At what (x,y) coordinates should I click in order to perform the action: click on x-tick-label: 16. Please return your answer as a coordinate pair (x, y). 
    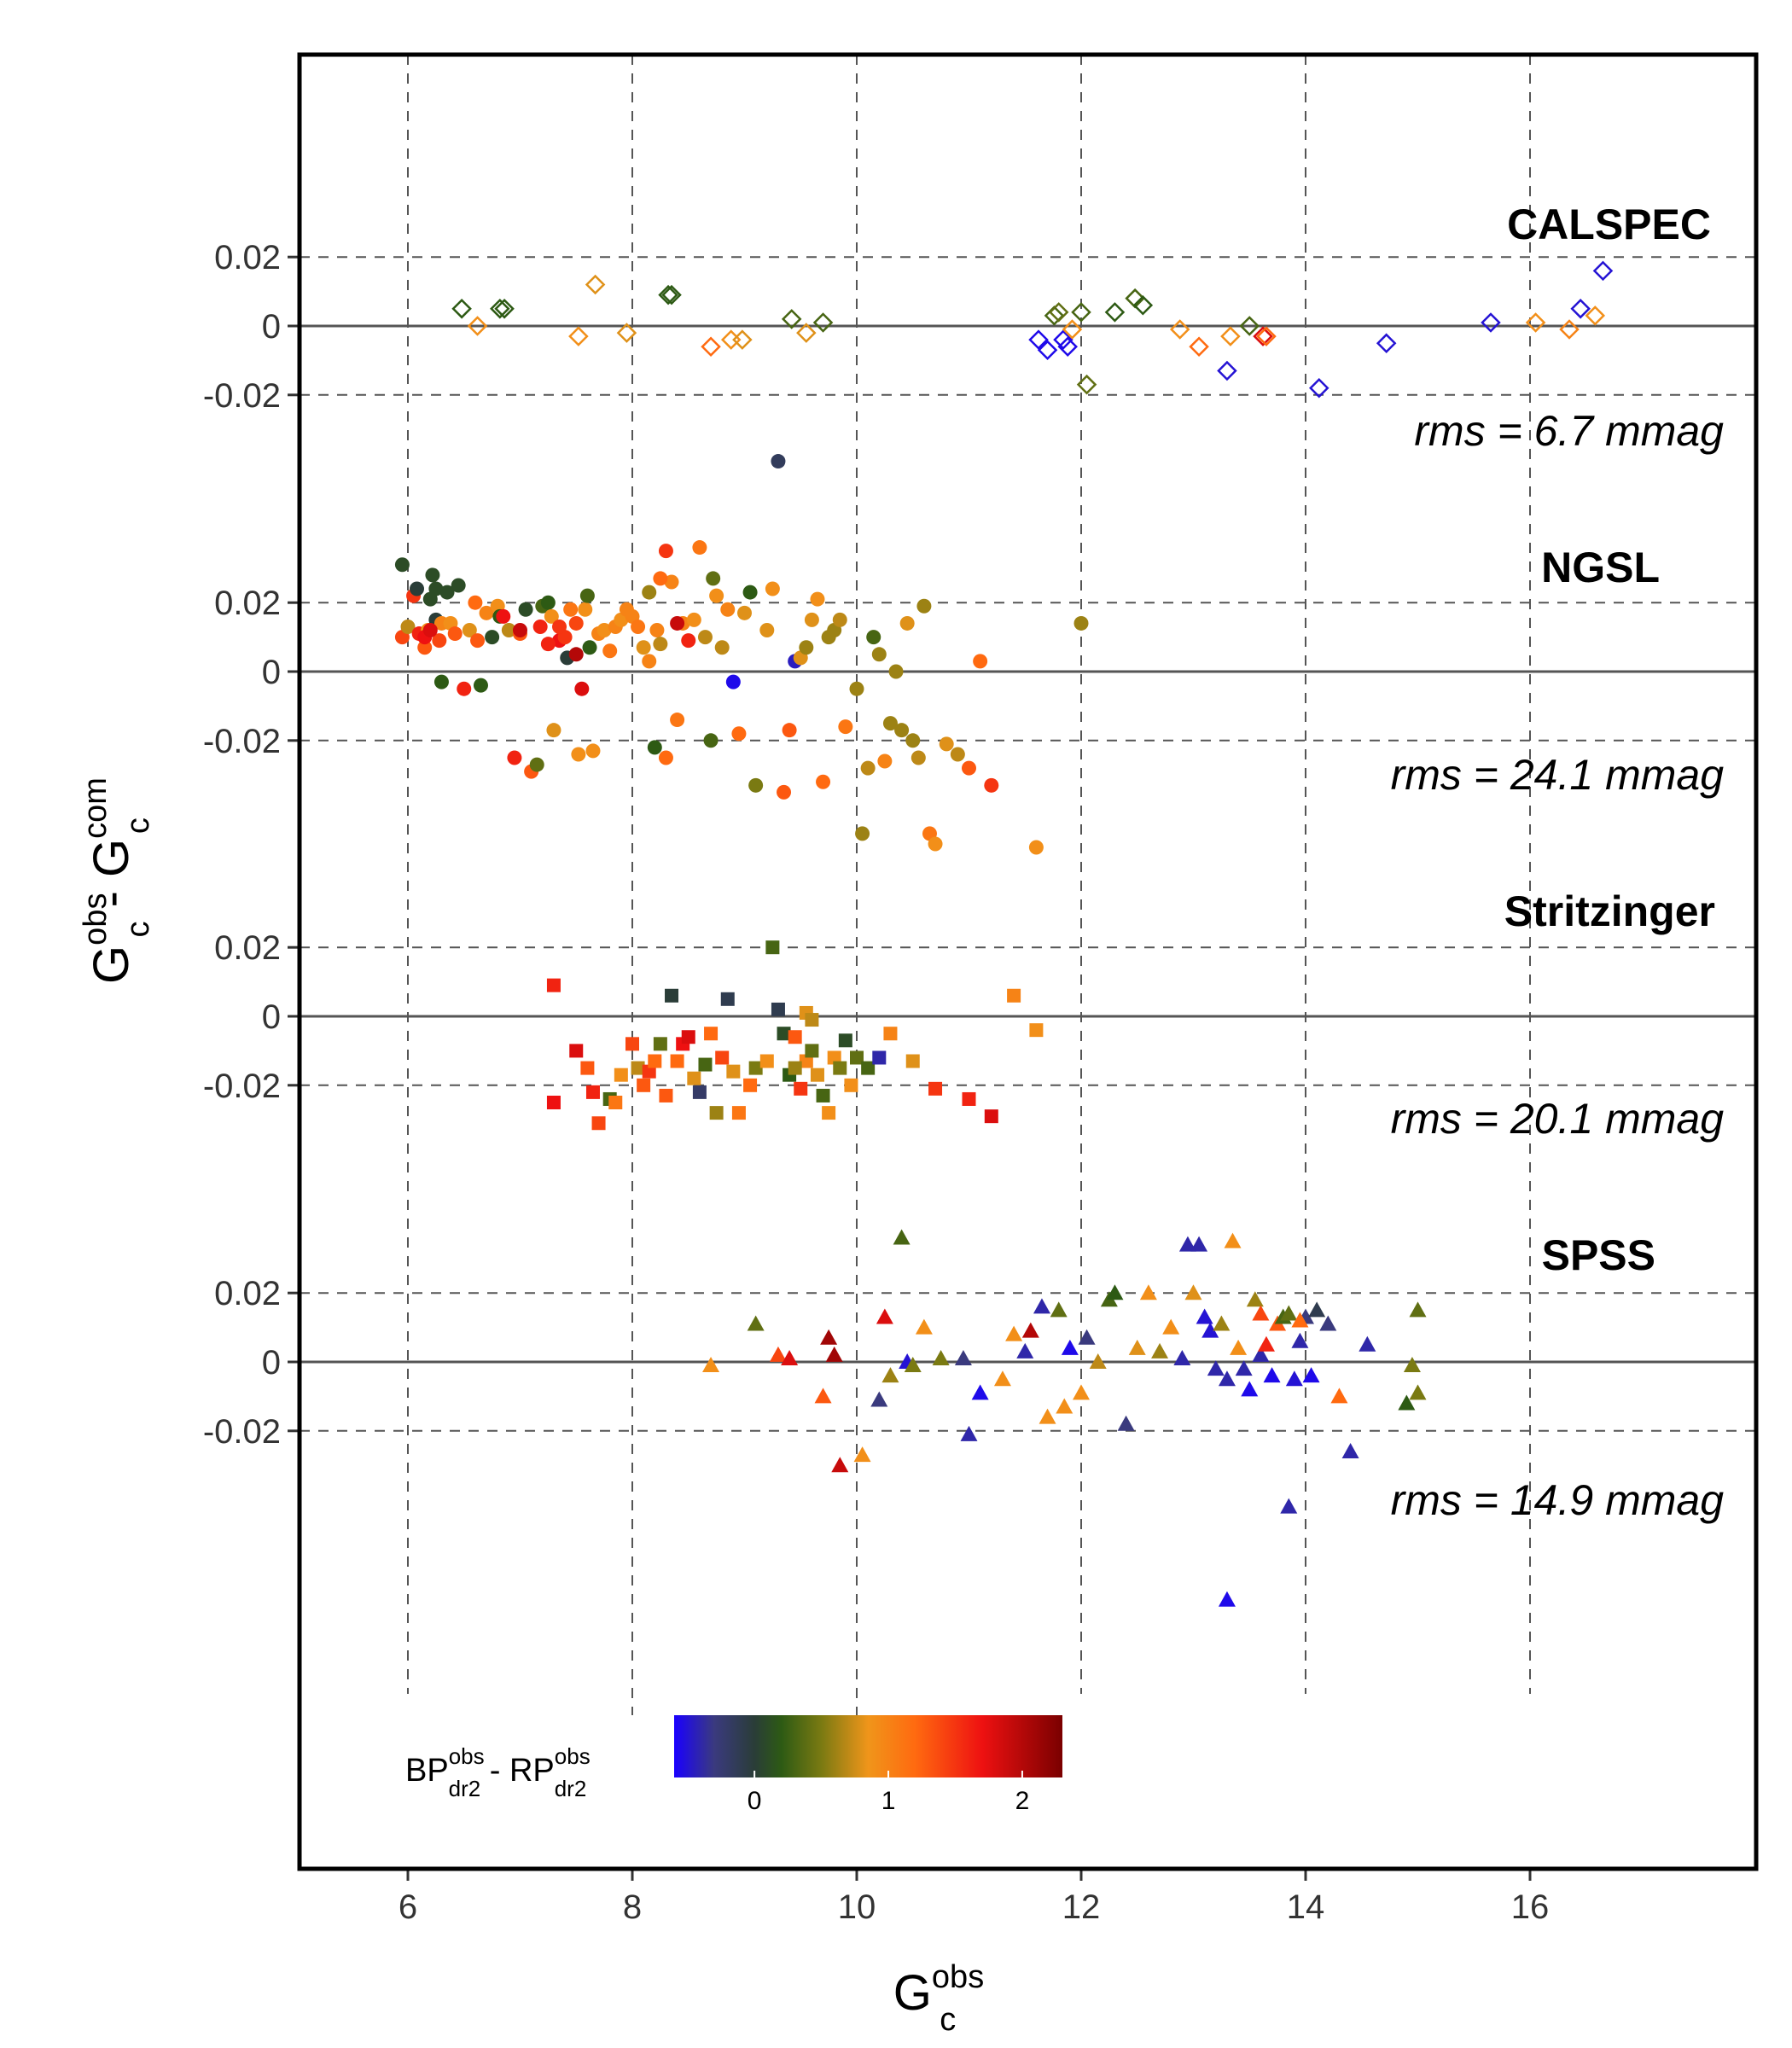
    Looking at the image, I should click on (1530, 1907).